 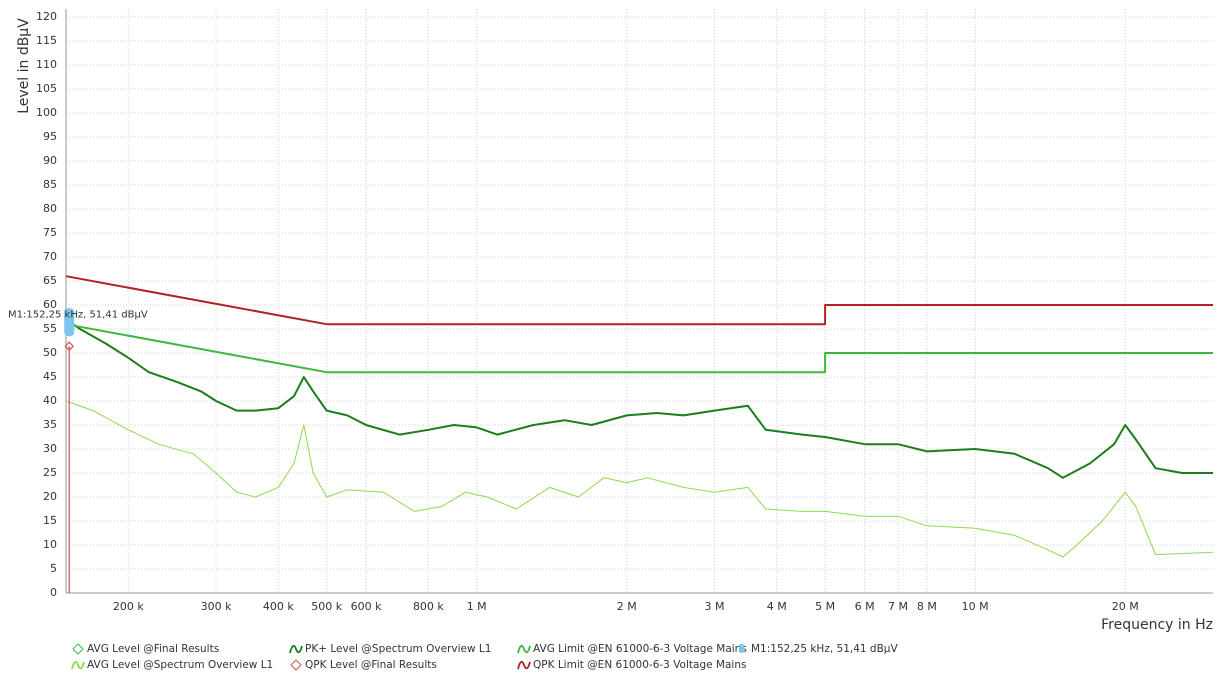 What do you see at coordinates (1125, 606) in the screenshot?
I see `x-tick-label: 20 M` at bounding box center [1125, 606].